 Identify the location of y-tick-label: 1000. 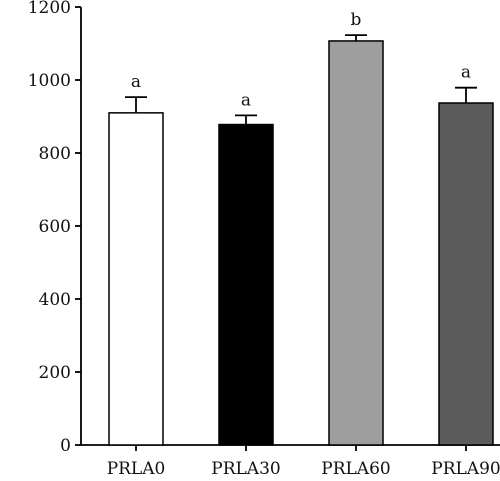
(49, 81).